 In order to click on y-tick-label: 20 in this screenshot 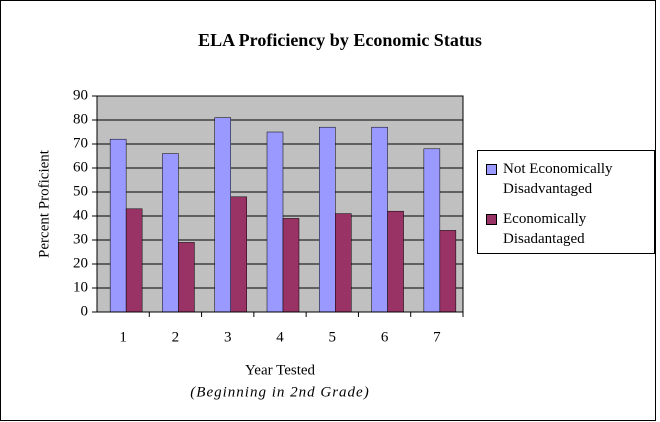, I will do `click(80, 263)`.